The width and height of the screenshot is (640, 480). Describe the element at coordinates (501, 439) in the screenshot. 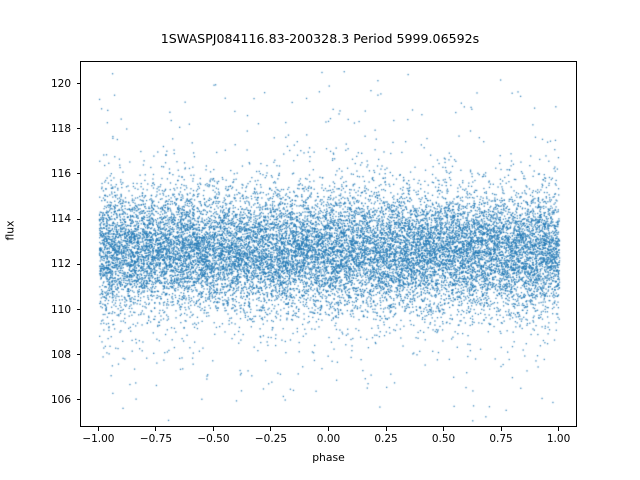

I see `x-tick-label: 0.75` at that location.